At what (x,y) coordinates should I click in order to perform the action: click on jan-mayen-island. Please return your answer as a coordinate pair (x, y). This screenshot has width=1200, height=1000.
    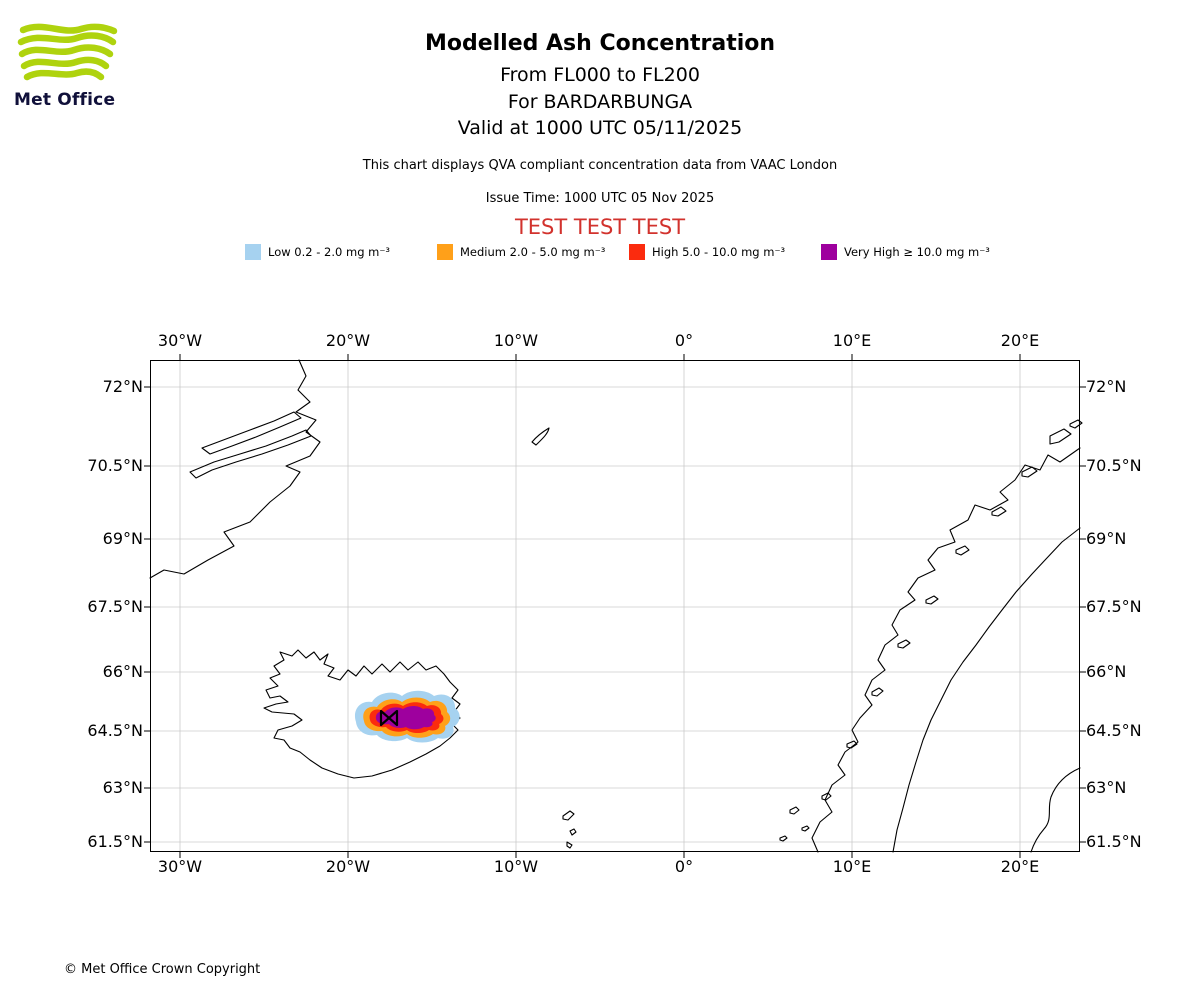
    Looking at the image, I should click on (540, 436).